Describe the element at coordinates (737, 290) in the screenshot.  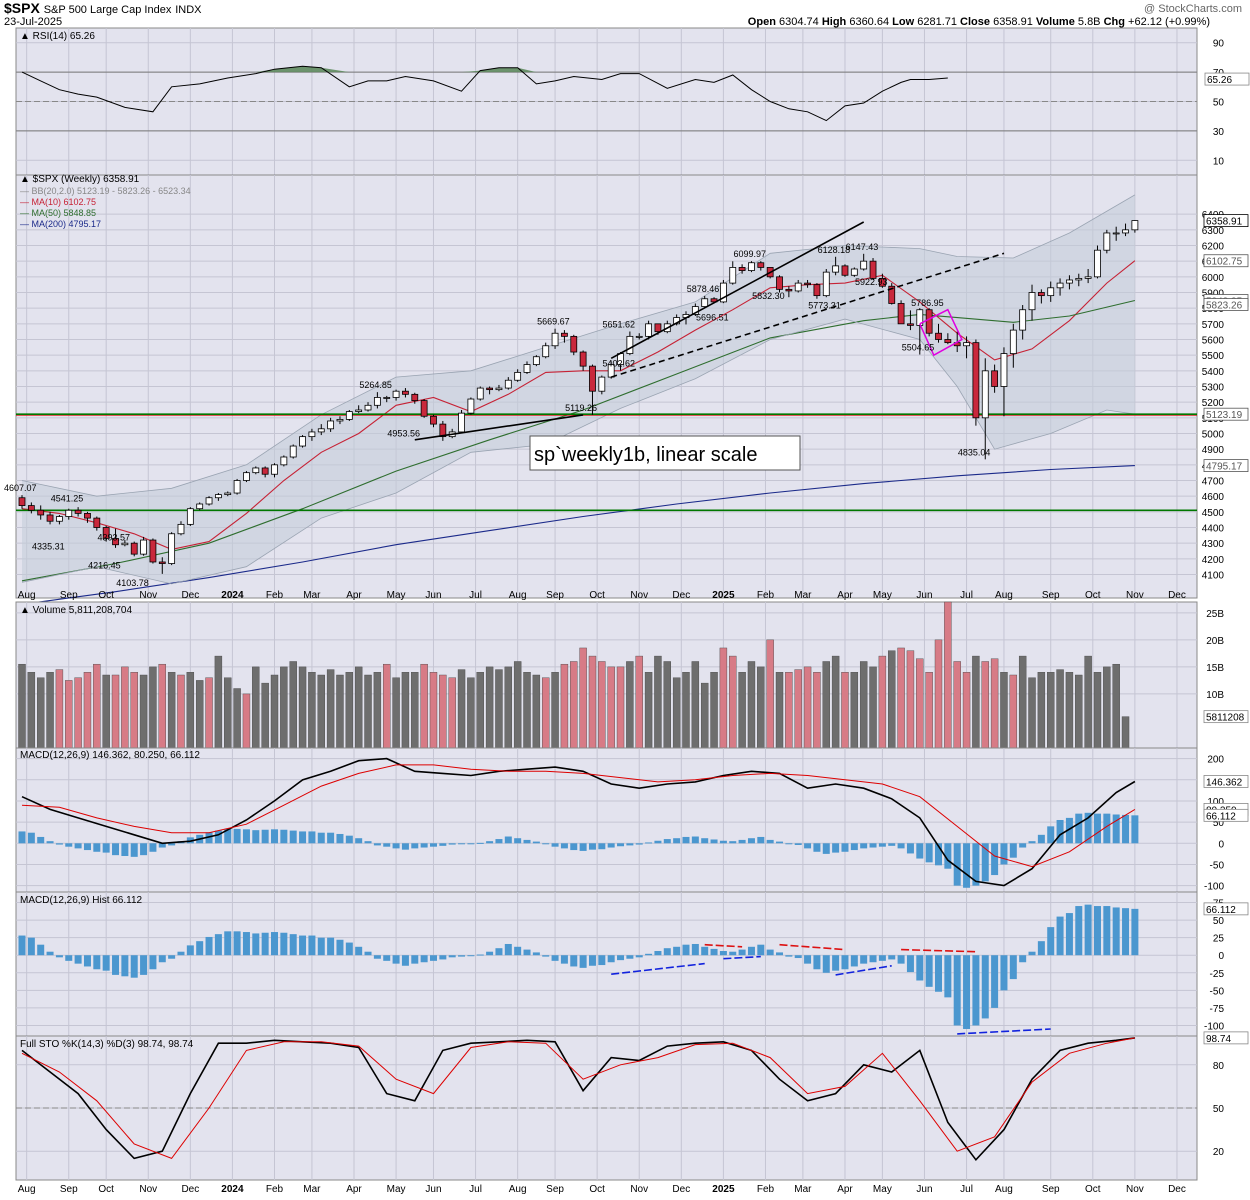
I see `trendline-channel-upper` at that location.